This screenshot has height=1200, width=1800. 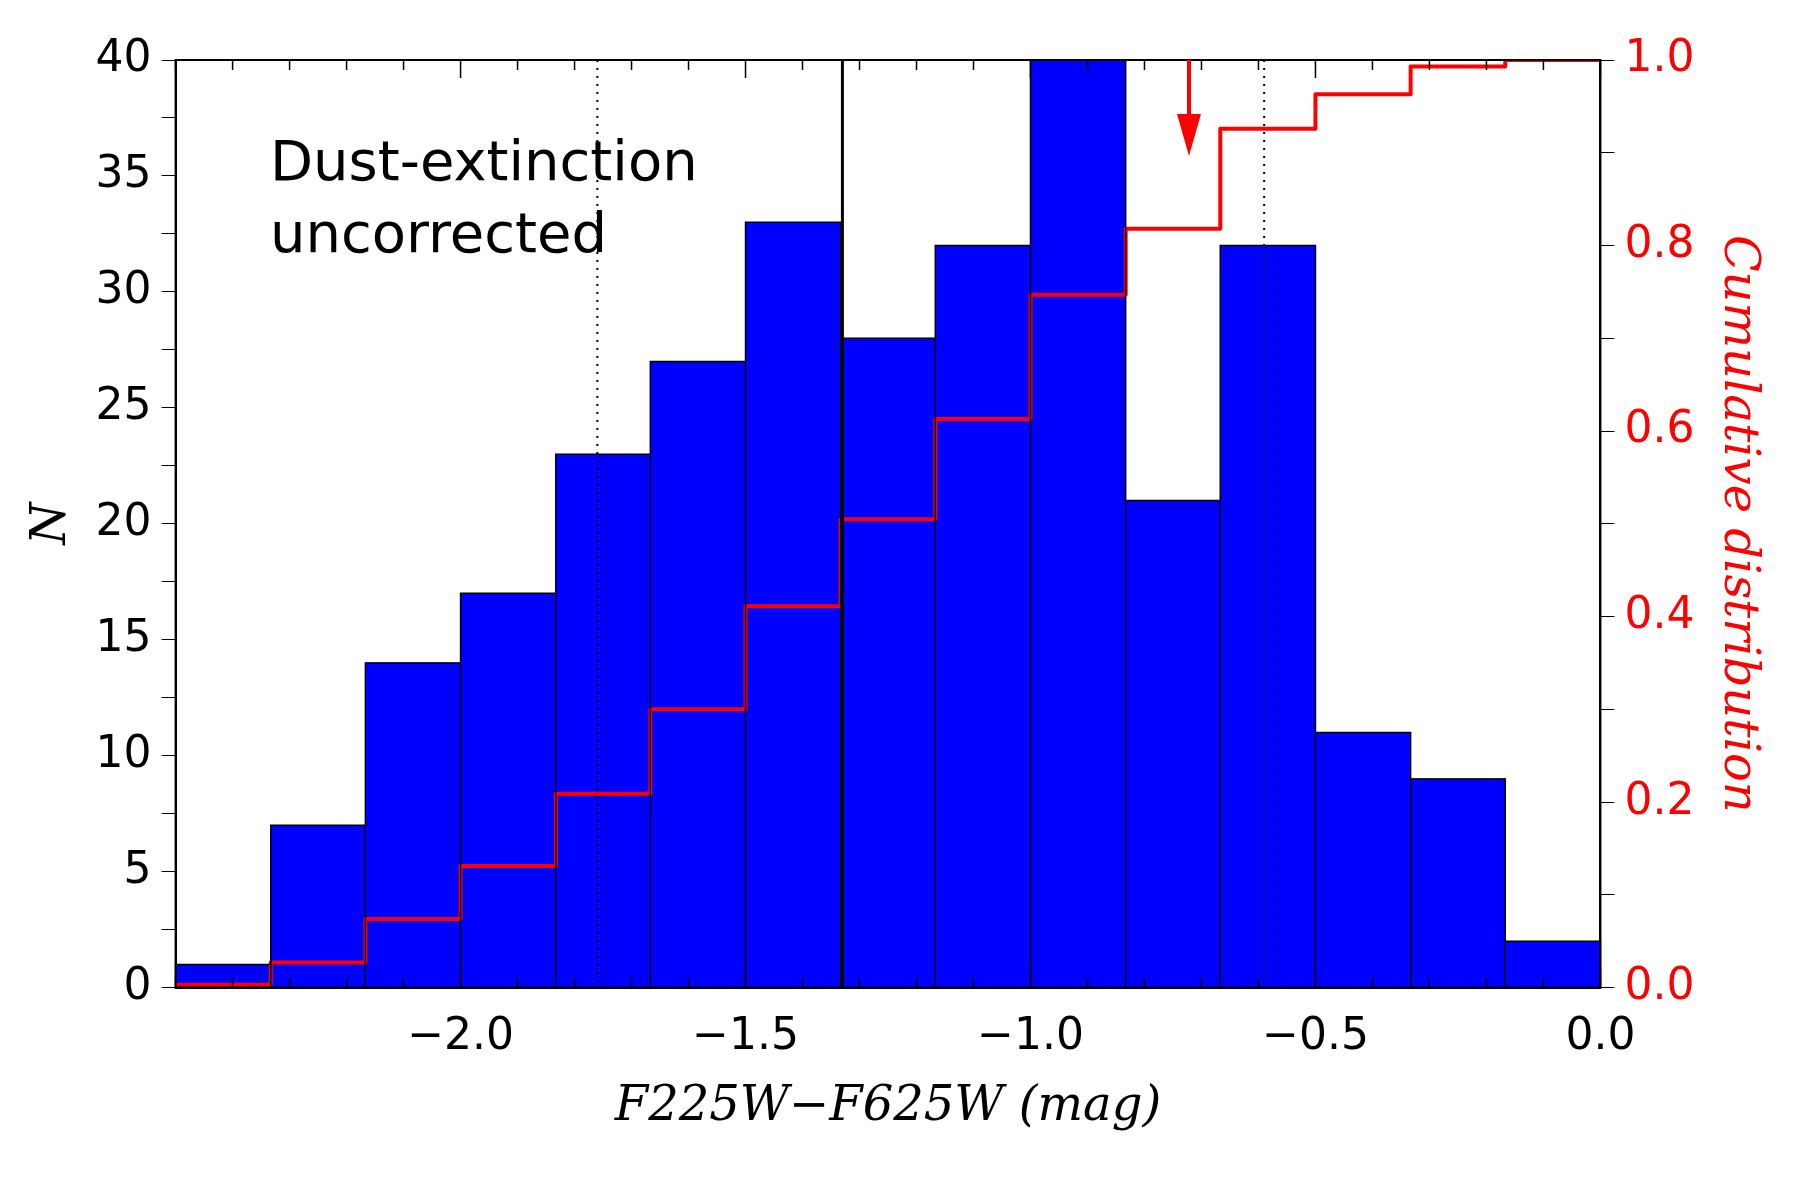 I want to click on y2-tick-label: 0.8, so click(x=1659, y=241).